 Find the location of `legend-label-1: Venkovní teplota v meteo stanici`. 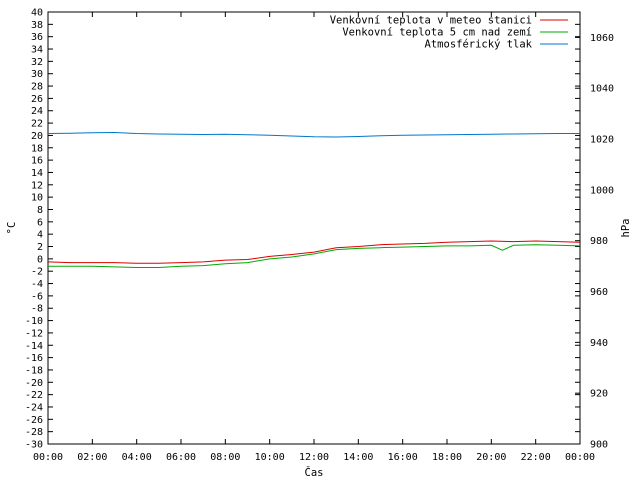

legend-label-1: Venkovní teplota v meteo stanici is located at coordinates (431, 21).